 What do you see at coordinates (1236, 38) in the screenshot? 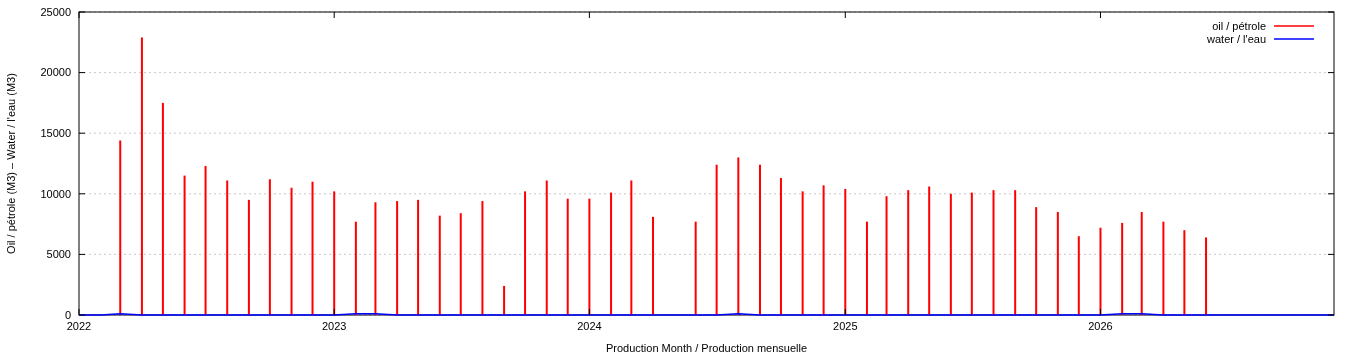
I see `legend-label: water / l'eau` at bounding box center [1236, 38].